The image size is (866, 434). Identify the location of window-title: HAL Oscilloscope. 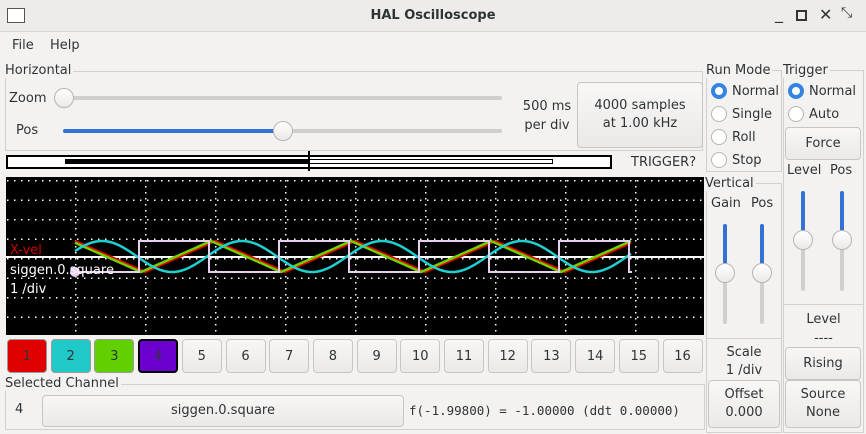
(433, 15).